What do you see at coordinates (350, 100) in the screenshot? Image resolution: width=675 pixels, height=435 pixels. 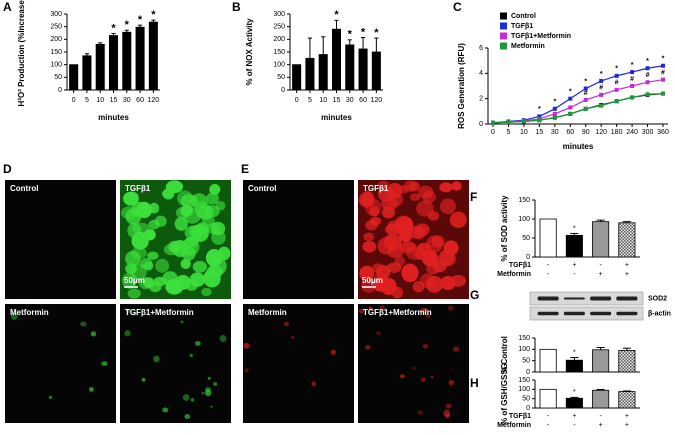 I see `x-tick-label: 30` at bounding box center [350, 100].